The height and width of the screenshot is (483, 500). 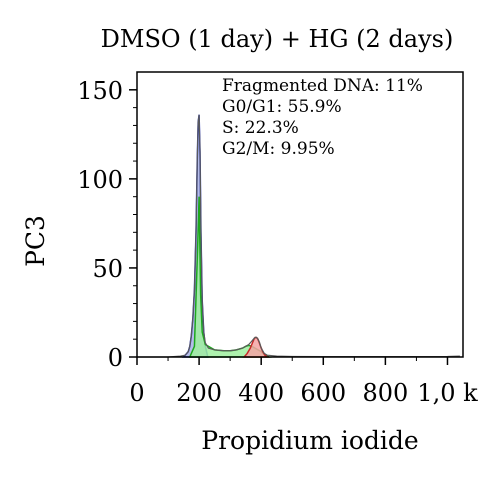 What do you see at coordinates (261, 393) in the screenshot?
I see `x-tick-label: 400` at bounding box center [261, 393].